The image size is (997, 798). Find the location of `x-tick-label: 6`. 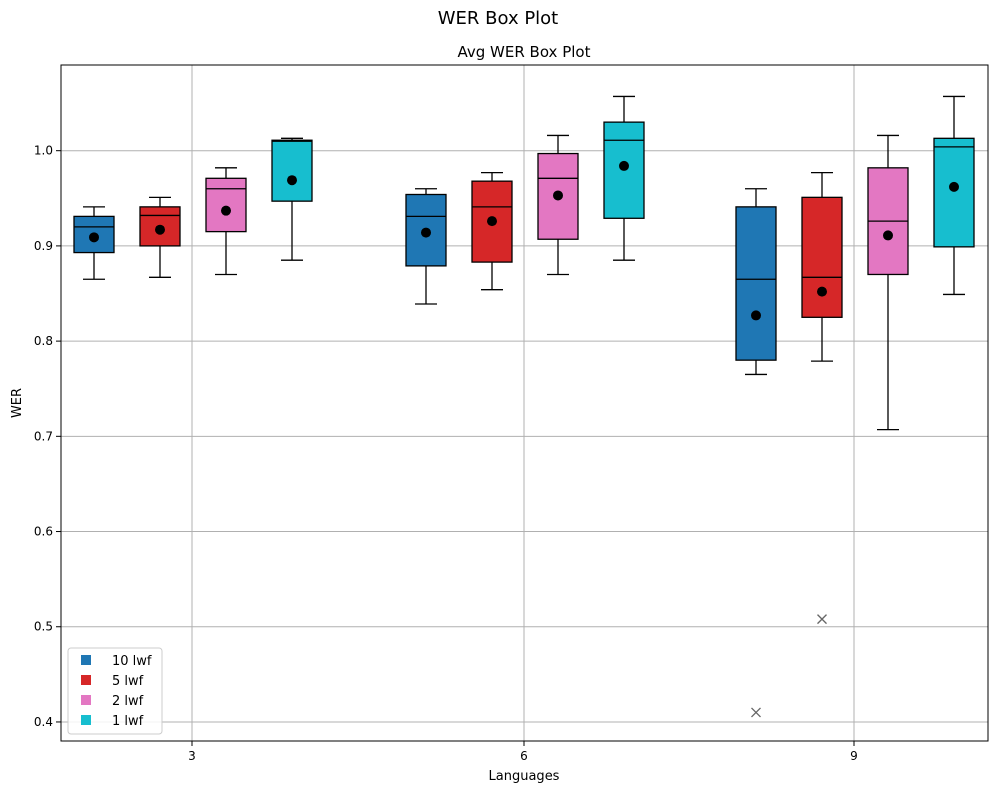

x-tick-label: 6 is located at coordinates (524, 756).